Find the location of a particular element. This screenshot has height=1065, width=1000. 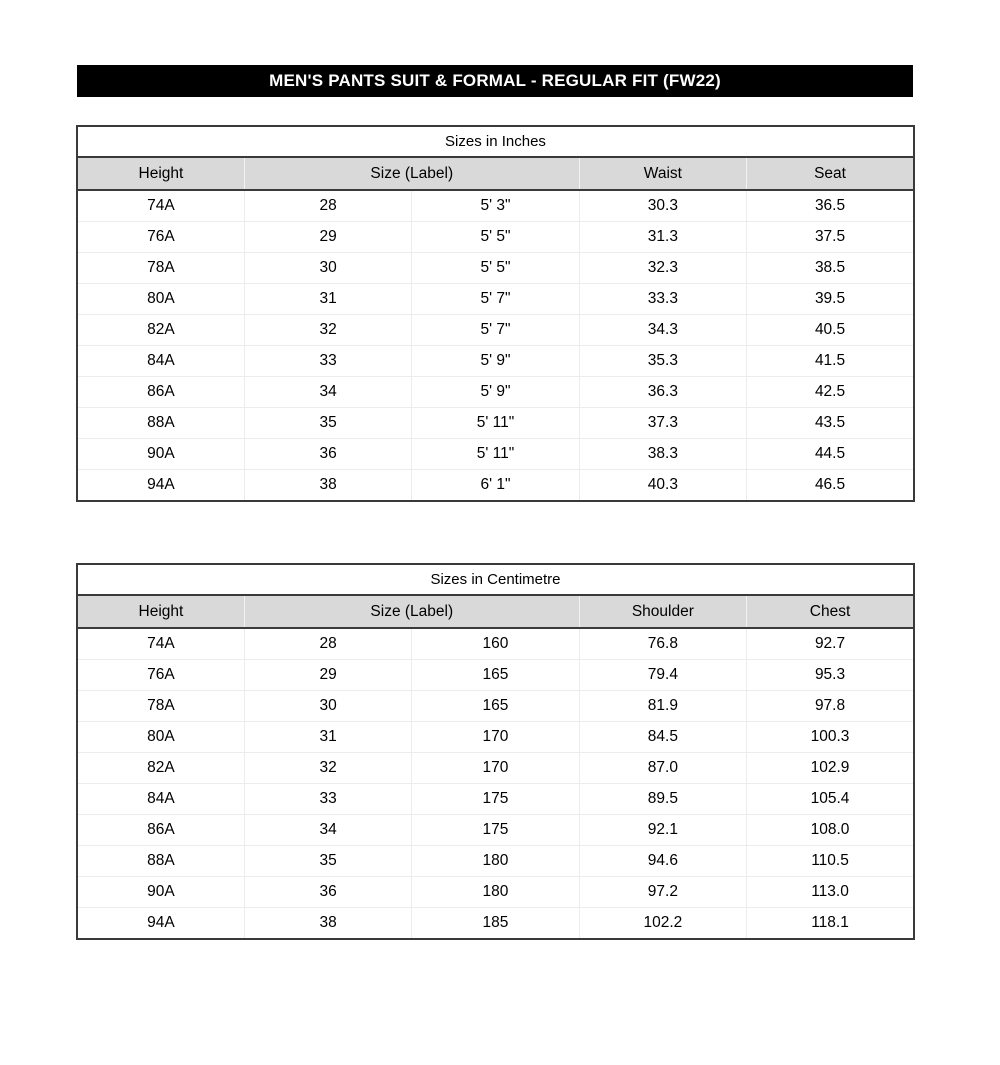

table-cell: 90A is located at coordinates (161, 454).